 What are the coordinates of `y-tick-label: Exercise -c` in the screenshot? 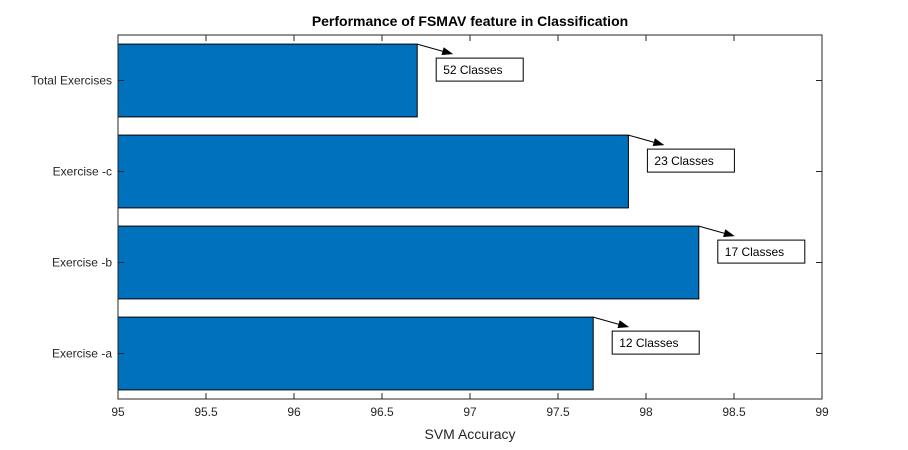 It's located at (82, 172).